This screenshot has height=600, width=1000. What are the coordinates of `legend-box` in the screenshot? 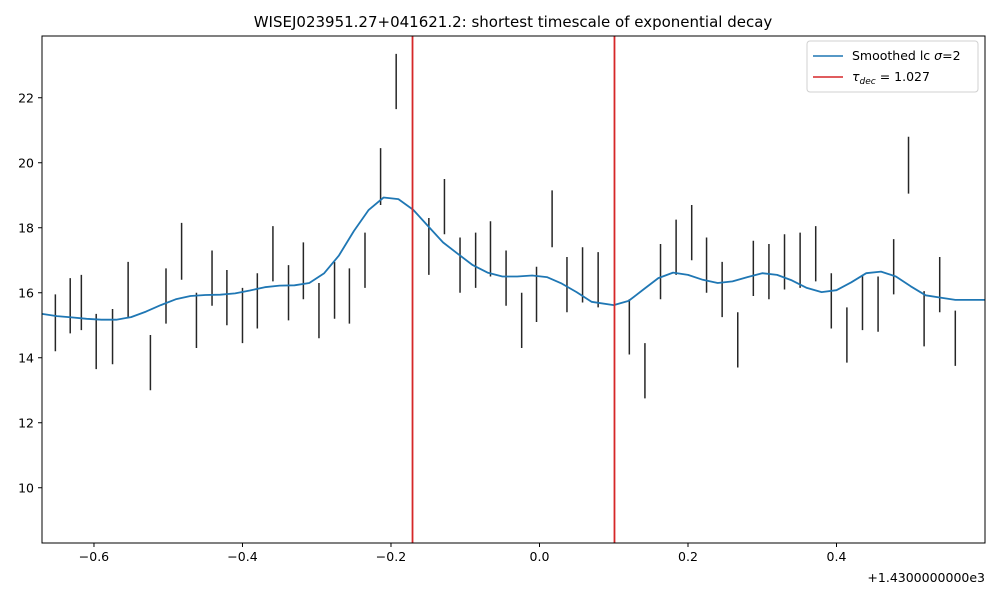 It's located at (892, 66).